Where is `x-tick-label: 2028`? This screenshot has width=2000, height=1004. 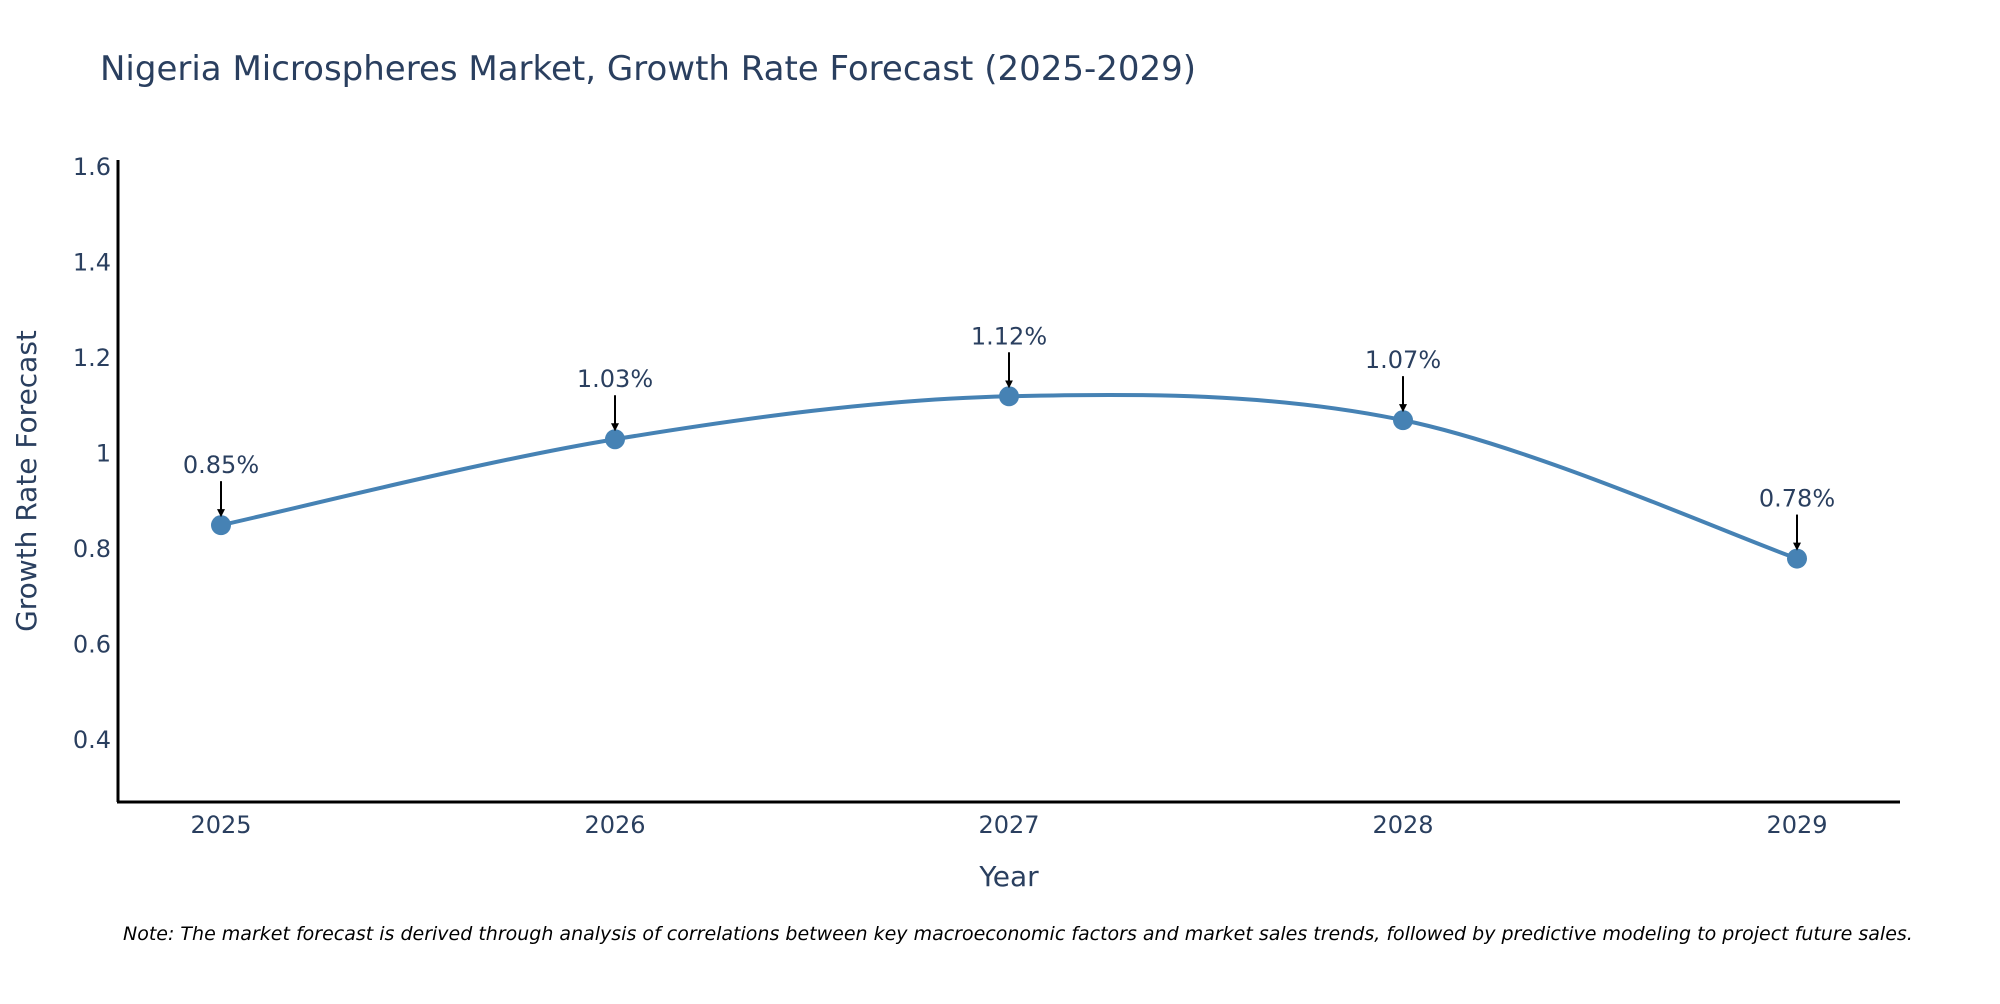 x-tick-label: 2028 is located at coordinates (1402, 825).